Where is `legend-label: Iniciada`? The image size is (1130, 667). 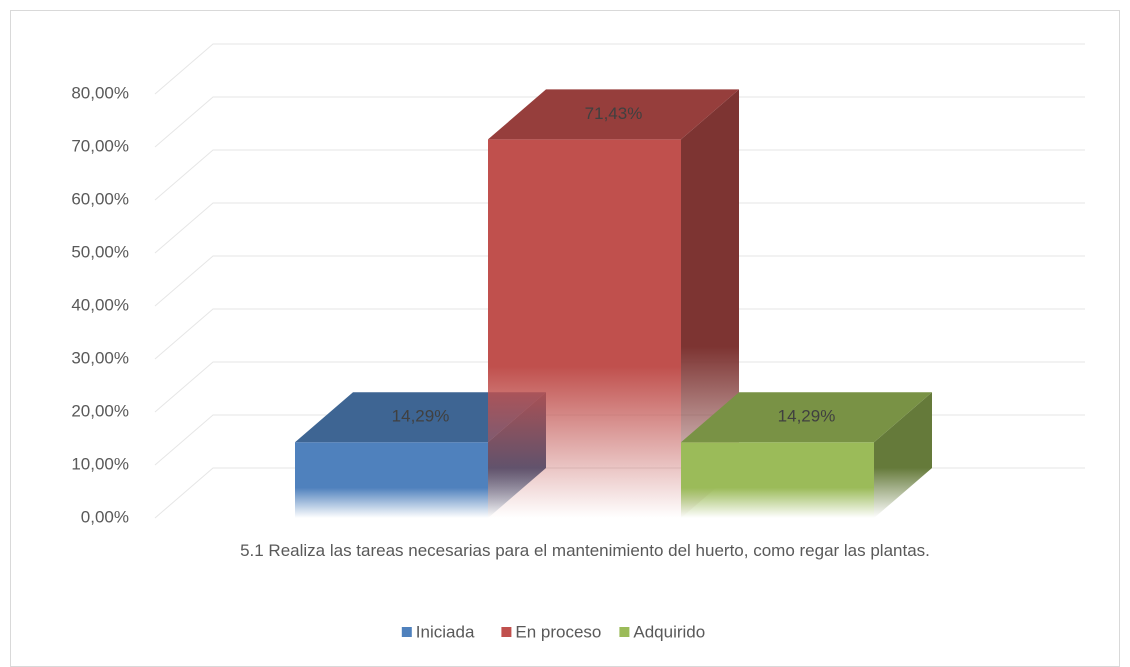
legend-label: Iniciada is located at coordinates (445, 631).